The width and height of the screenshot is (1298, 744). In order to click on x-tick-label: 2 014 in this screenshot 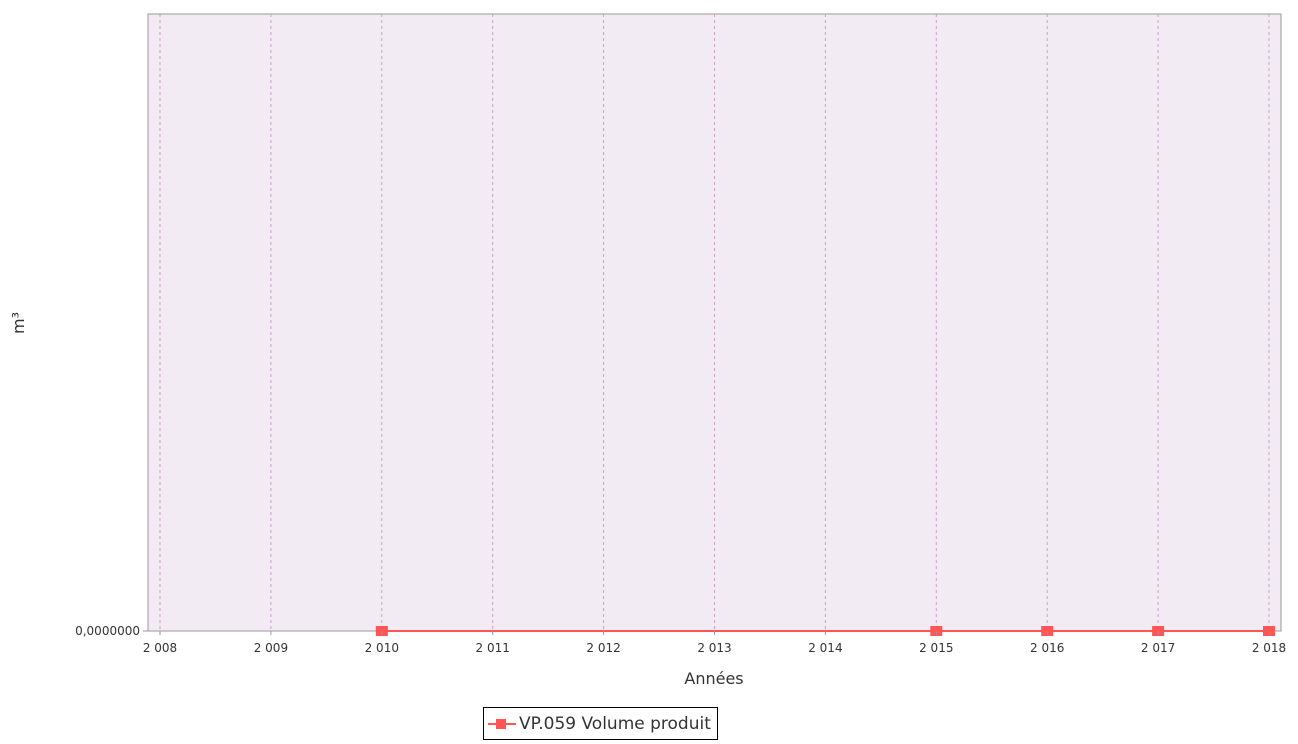, I will do `click(825, 648)`.